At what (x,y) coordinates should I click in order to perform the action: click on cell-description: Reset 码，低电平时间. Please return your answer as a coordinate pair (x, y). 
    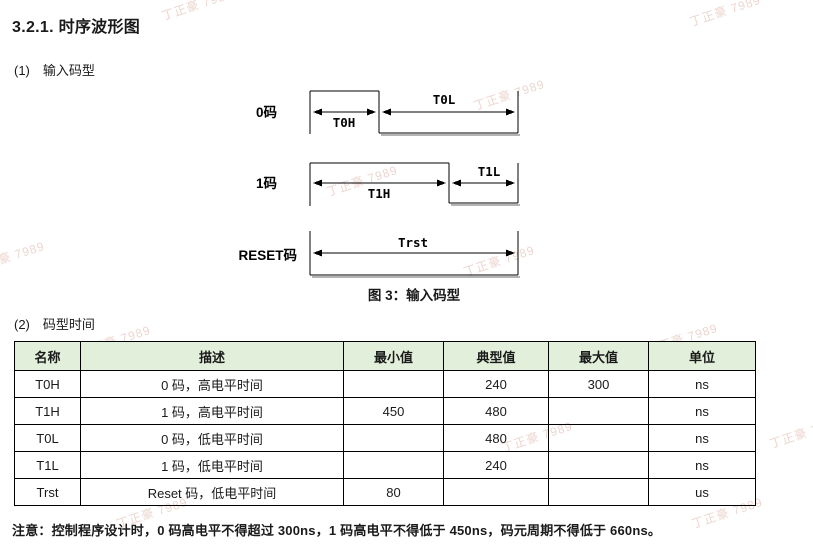
    Looking at the image, I should click on (212, 492).